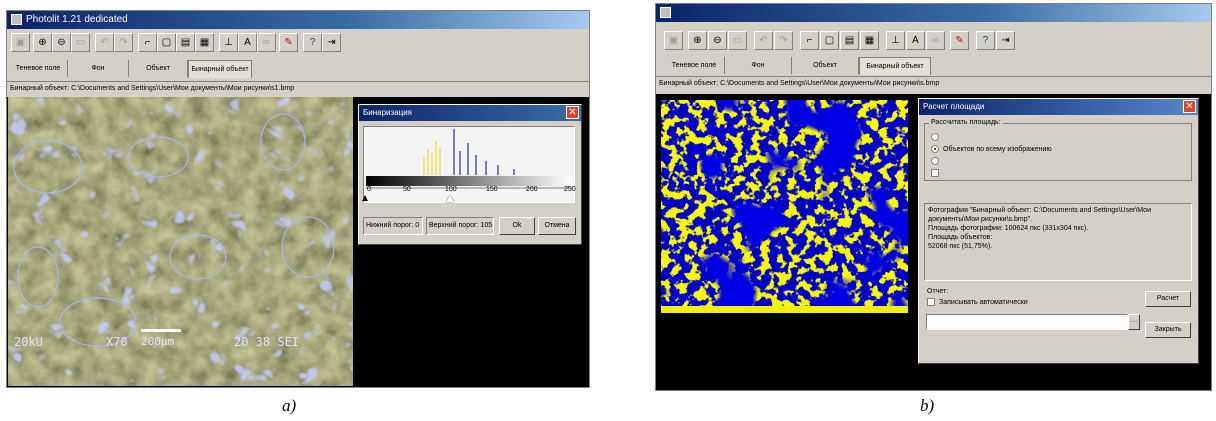  Describe the element at coordinates (980, 219) in the screenshot. I see `result-line: документы\Мои рисунки\s.bmp".` at that location.